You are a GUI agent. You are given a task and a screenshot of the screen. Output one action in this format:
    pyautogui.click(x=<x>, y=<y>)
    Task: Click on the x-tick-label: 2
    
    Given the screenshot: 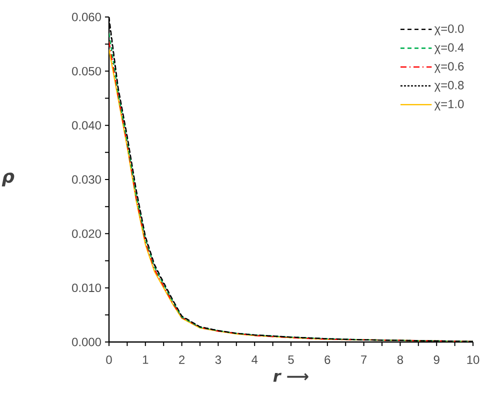 What is the action you would take?
    pyautogui.click(x=182, y=360)
    